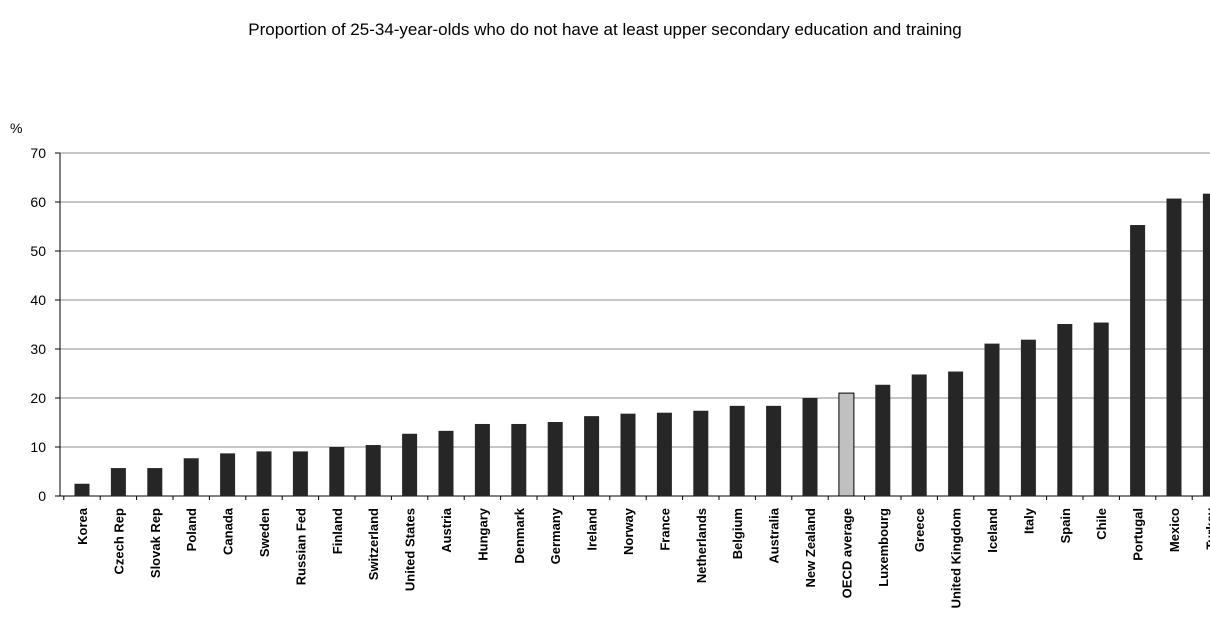 The image size is (1210, 629). What do you see at coordinates (846, 444) in the screenshot?
I see `bar-oecd-average` at bounding box center [846, 444].